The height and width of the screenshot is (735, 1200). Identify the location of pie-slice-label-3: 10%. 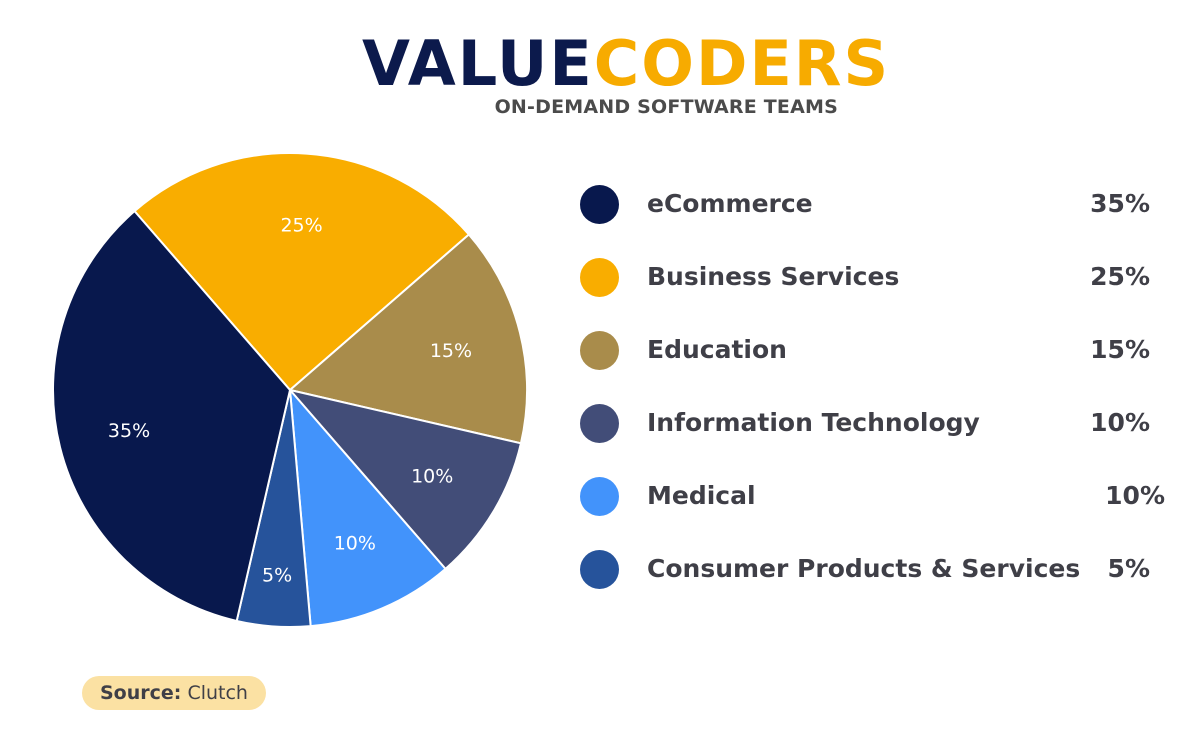
(432, 476).